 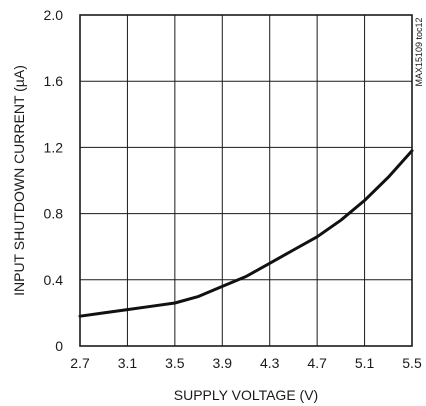 What do you see at coordinates (54, 180) in the screenshot?
I see `y-tick-labels: 0 0.4 0.8 1.2 1.6 2.0` at bounding box center [54, 180].